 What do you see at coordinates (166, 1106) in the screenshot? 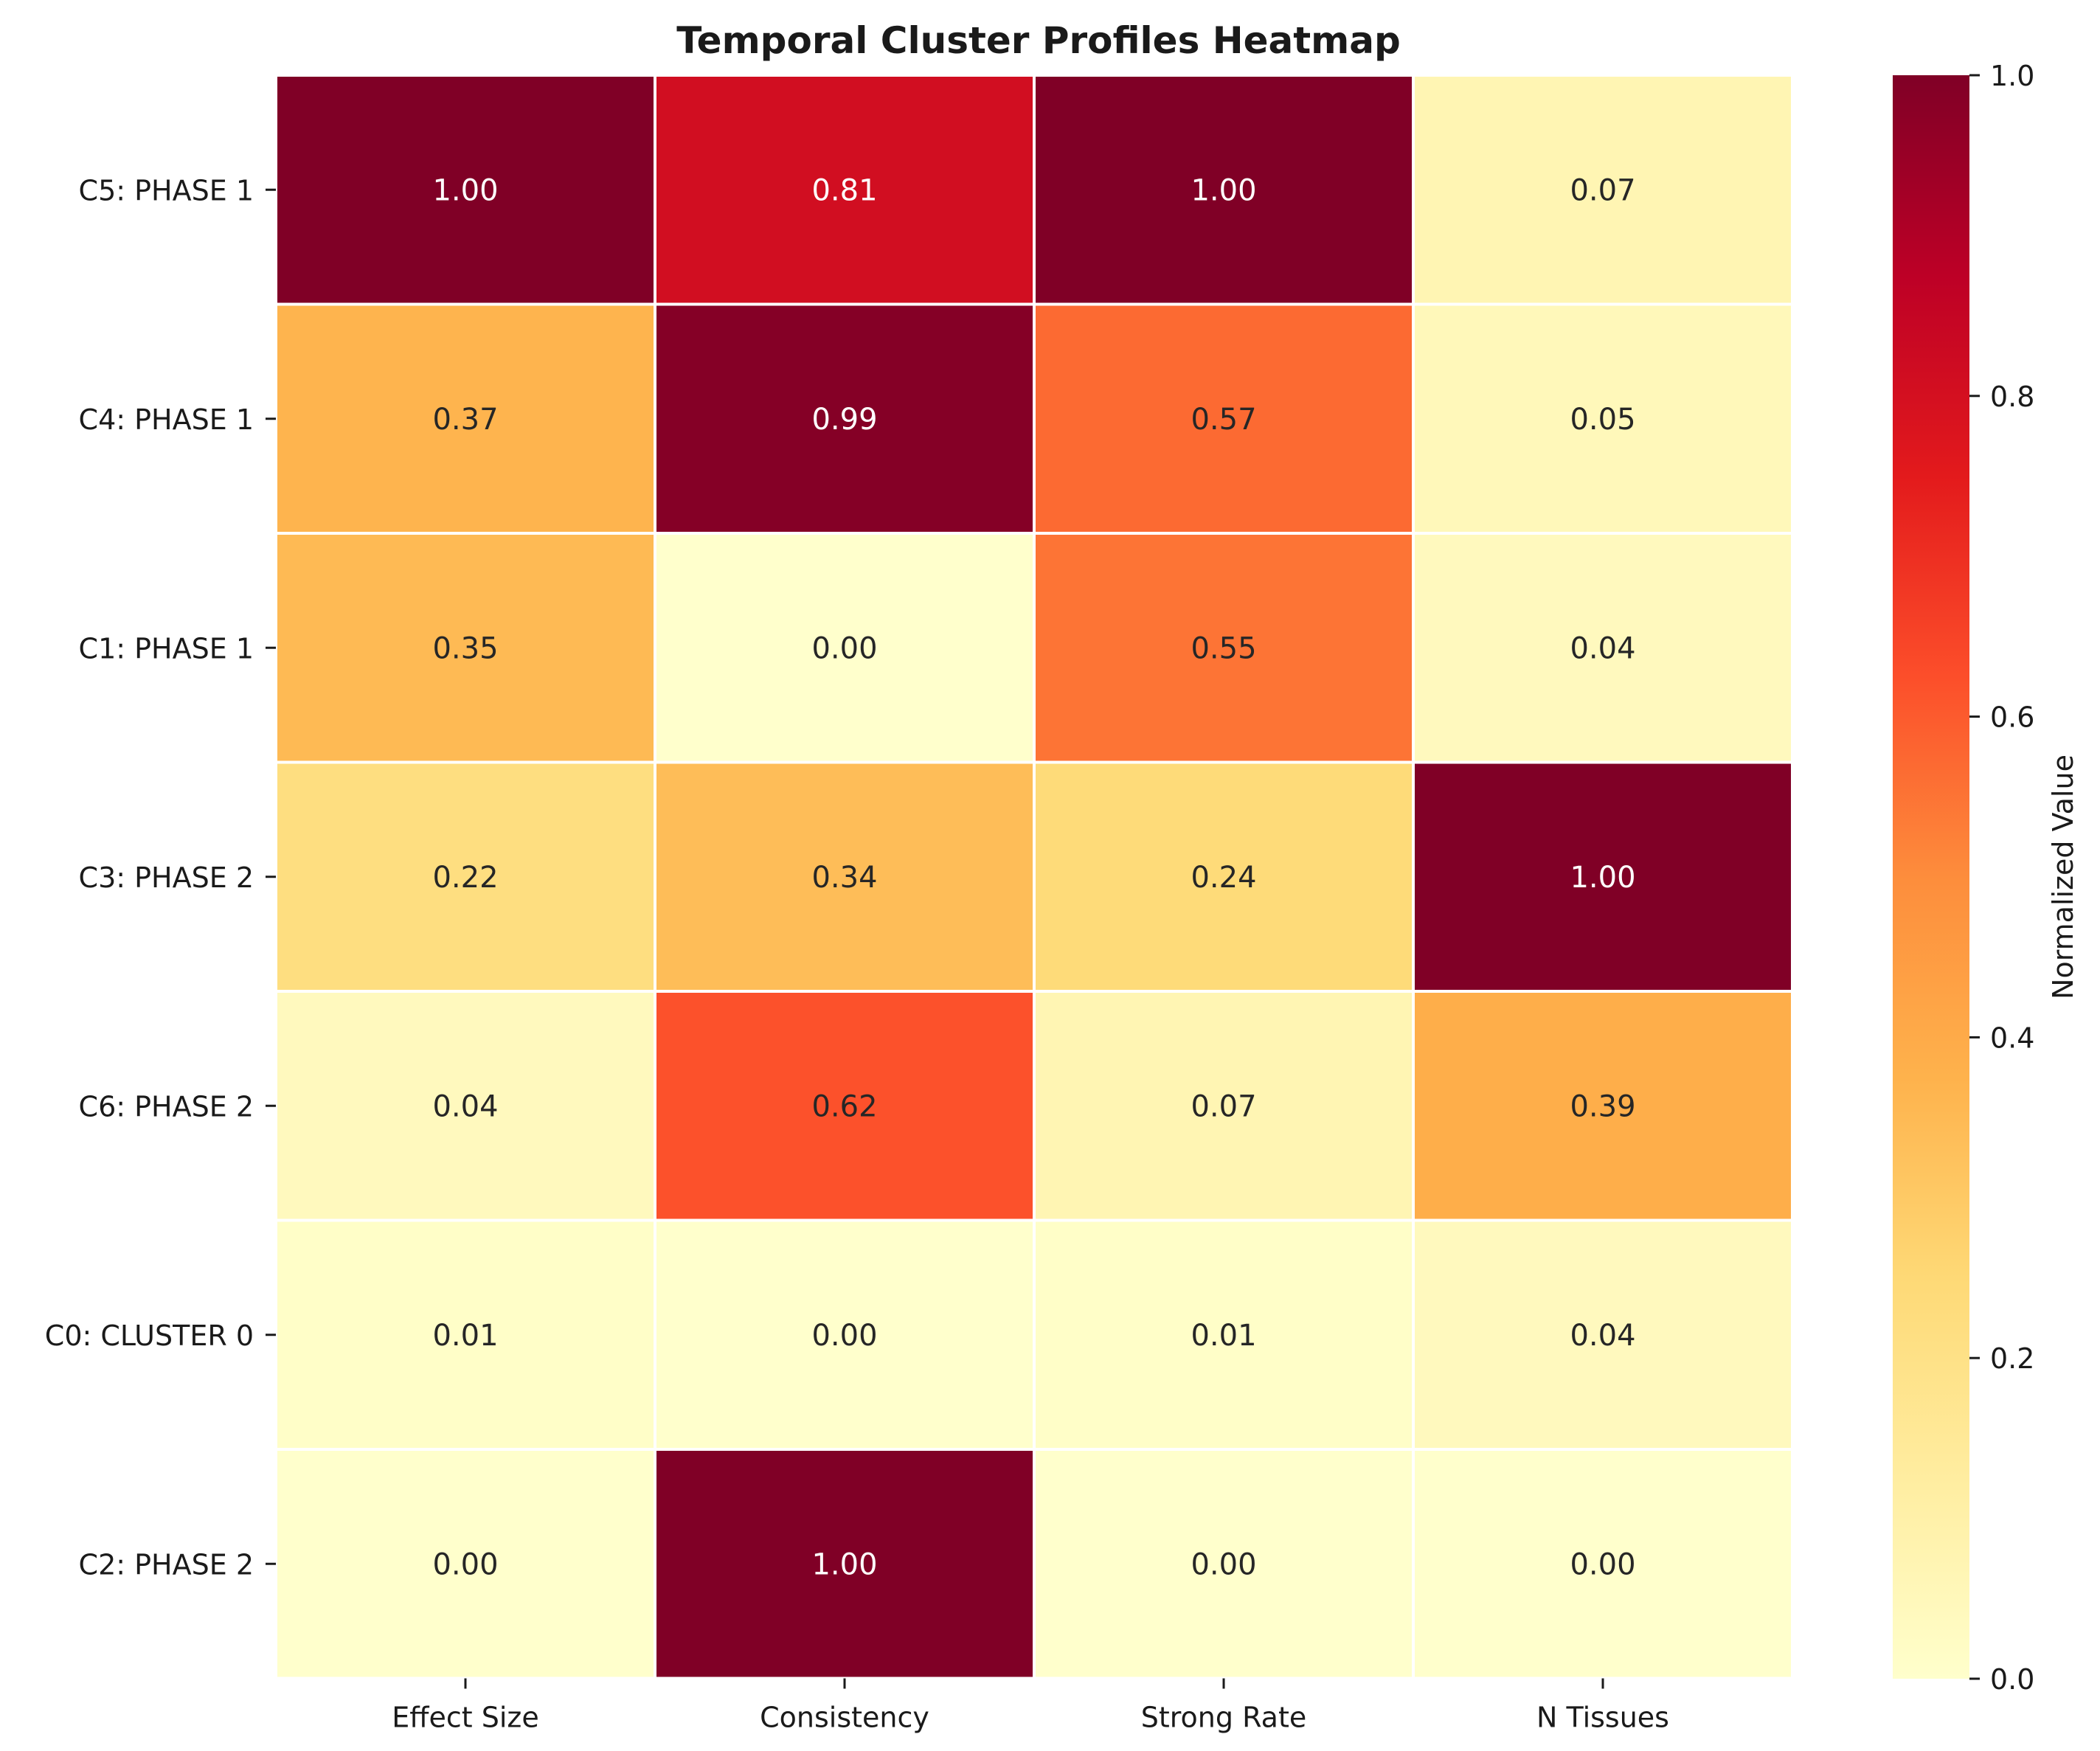
I see `row-label: C6: PHASE 2` at bounding box center [166, 1106].